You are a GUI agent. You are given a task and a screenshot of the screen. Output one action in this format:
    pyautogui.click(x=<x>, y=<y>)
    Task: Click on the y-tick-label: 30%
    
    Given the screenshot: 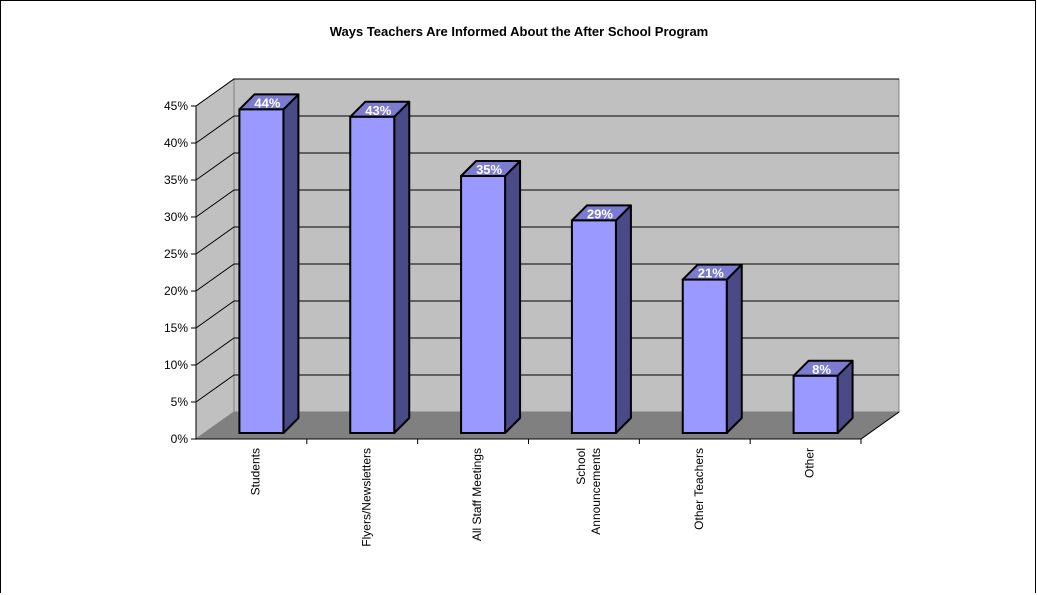 What is the action you would take?
    pyautogui.click(x=176, y=217)
    